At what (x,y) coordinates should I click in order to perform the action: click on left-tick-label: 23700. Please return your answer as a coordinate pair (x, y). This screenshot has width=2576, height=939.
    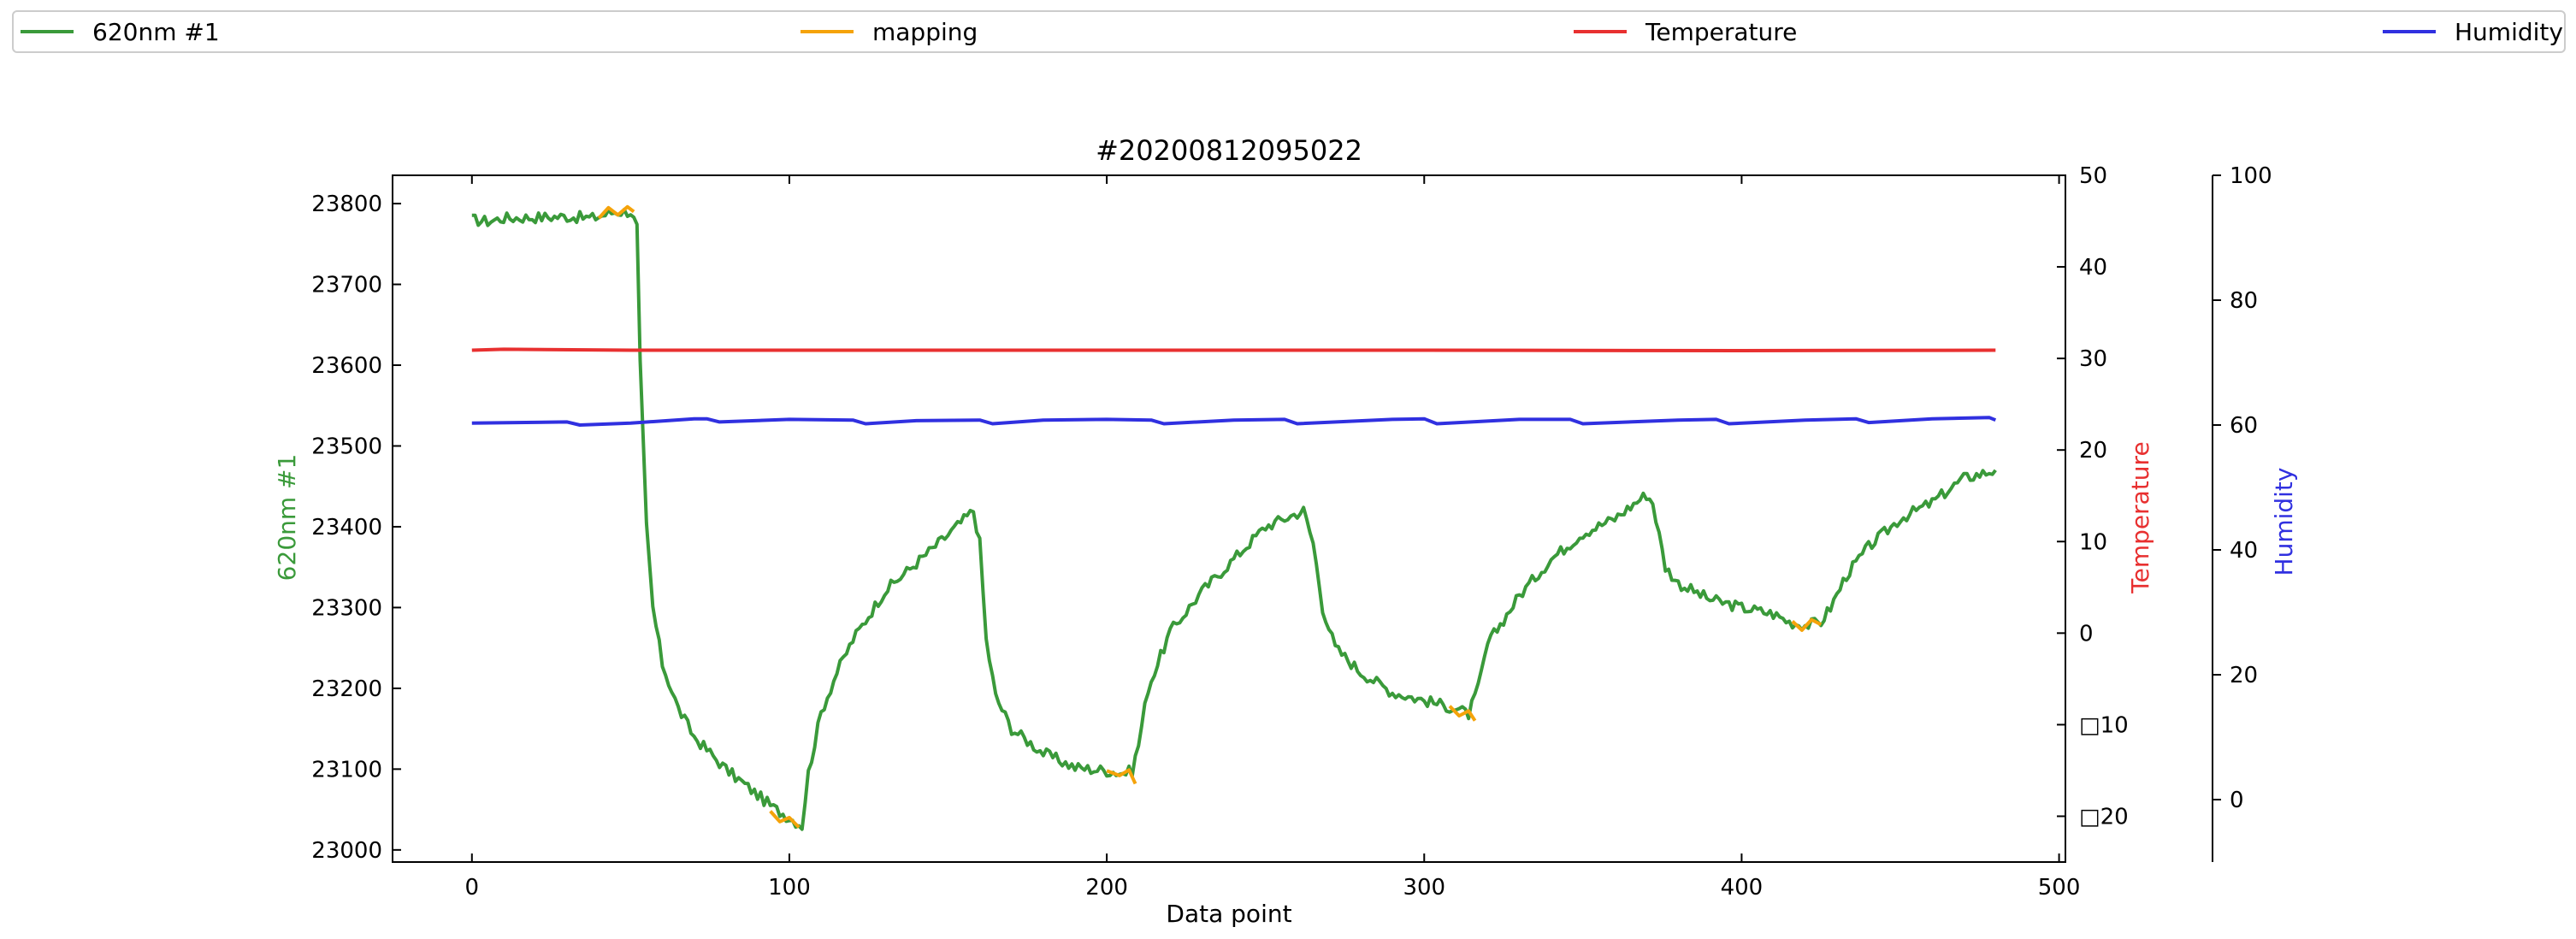
    Looking at the image, I should click on (346, 285).